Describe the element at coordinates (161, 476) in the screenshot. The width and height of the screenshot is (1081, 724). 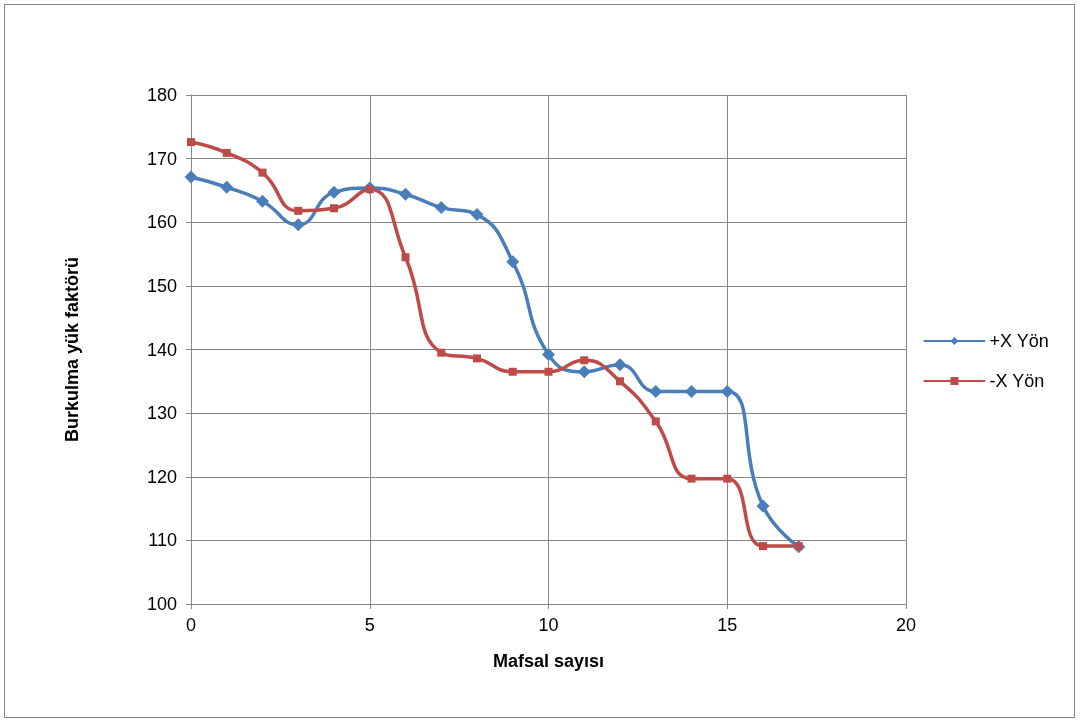
I see `y-tick-label: 120` at that location.